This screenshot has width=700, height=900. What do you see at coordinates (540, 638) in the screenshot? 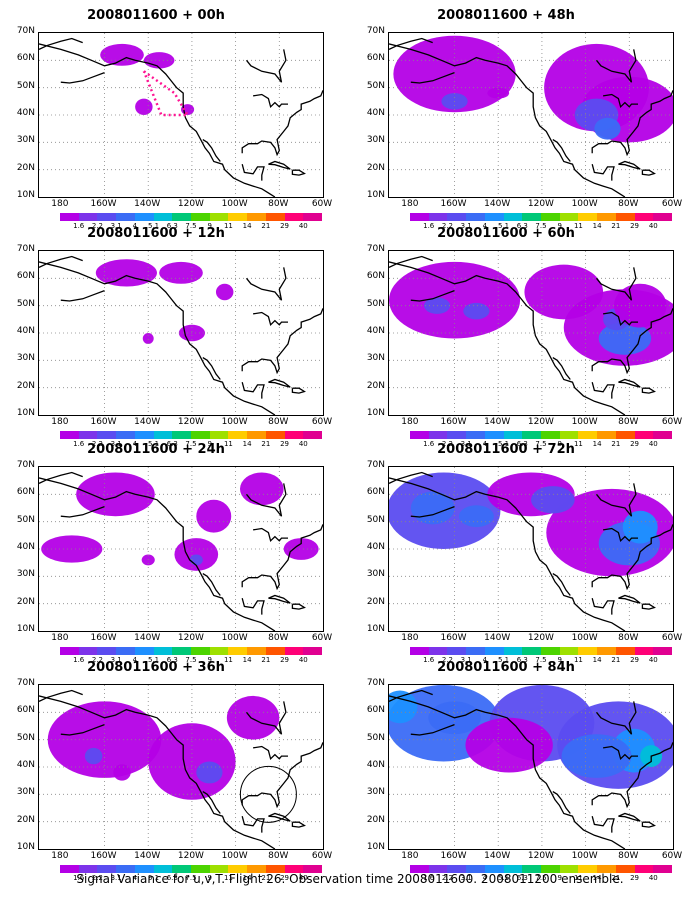
I see `lon-label: 120W` at bounding box center [540, 638].